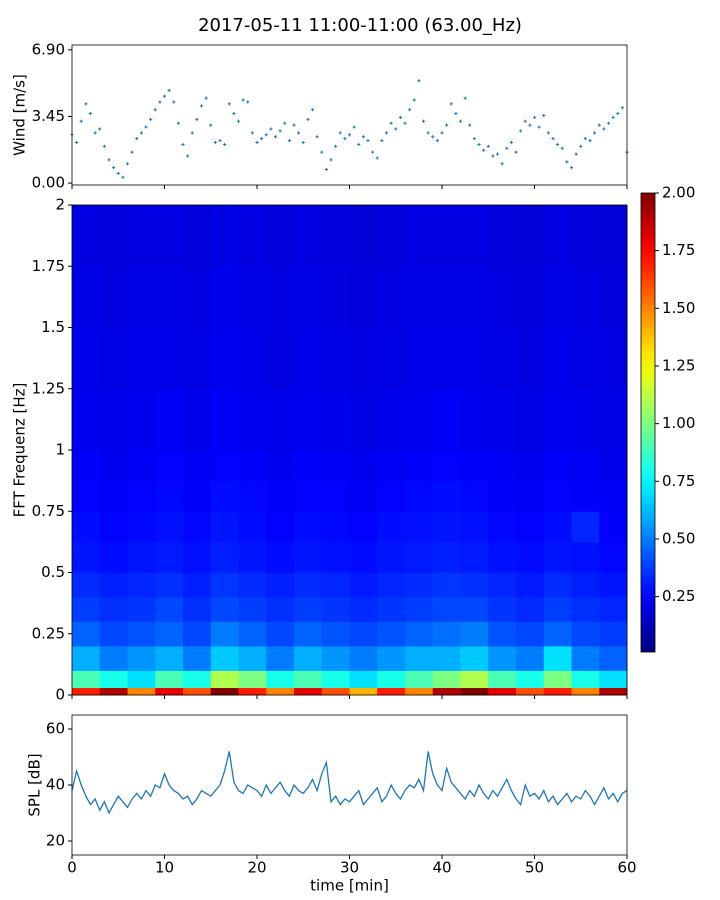 The image size is (720, 900). Describe the element at coordinates (60, 205) in the screenshot. I see `y-tick-label: 2` at that location.